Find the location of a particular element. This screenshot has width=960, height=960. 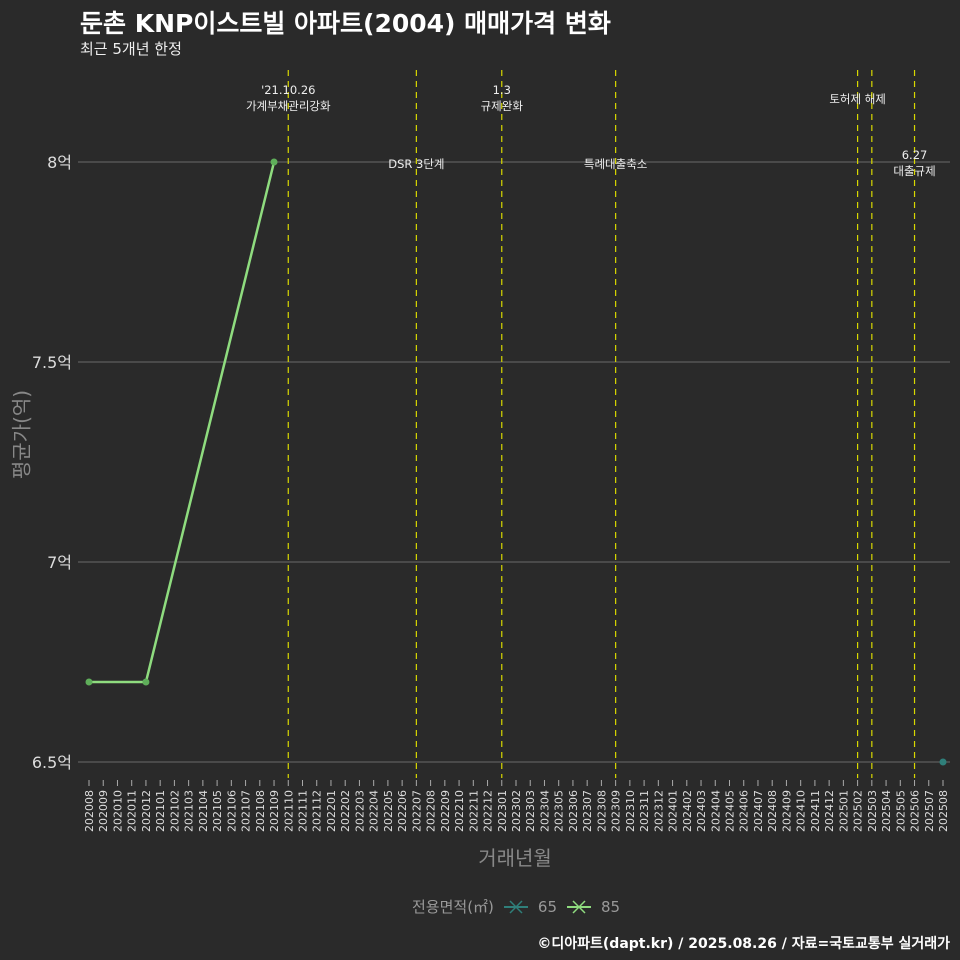

x-tick-label: 202206 is located at coordinates (402, 811).